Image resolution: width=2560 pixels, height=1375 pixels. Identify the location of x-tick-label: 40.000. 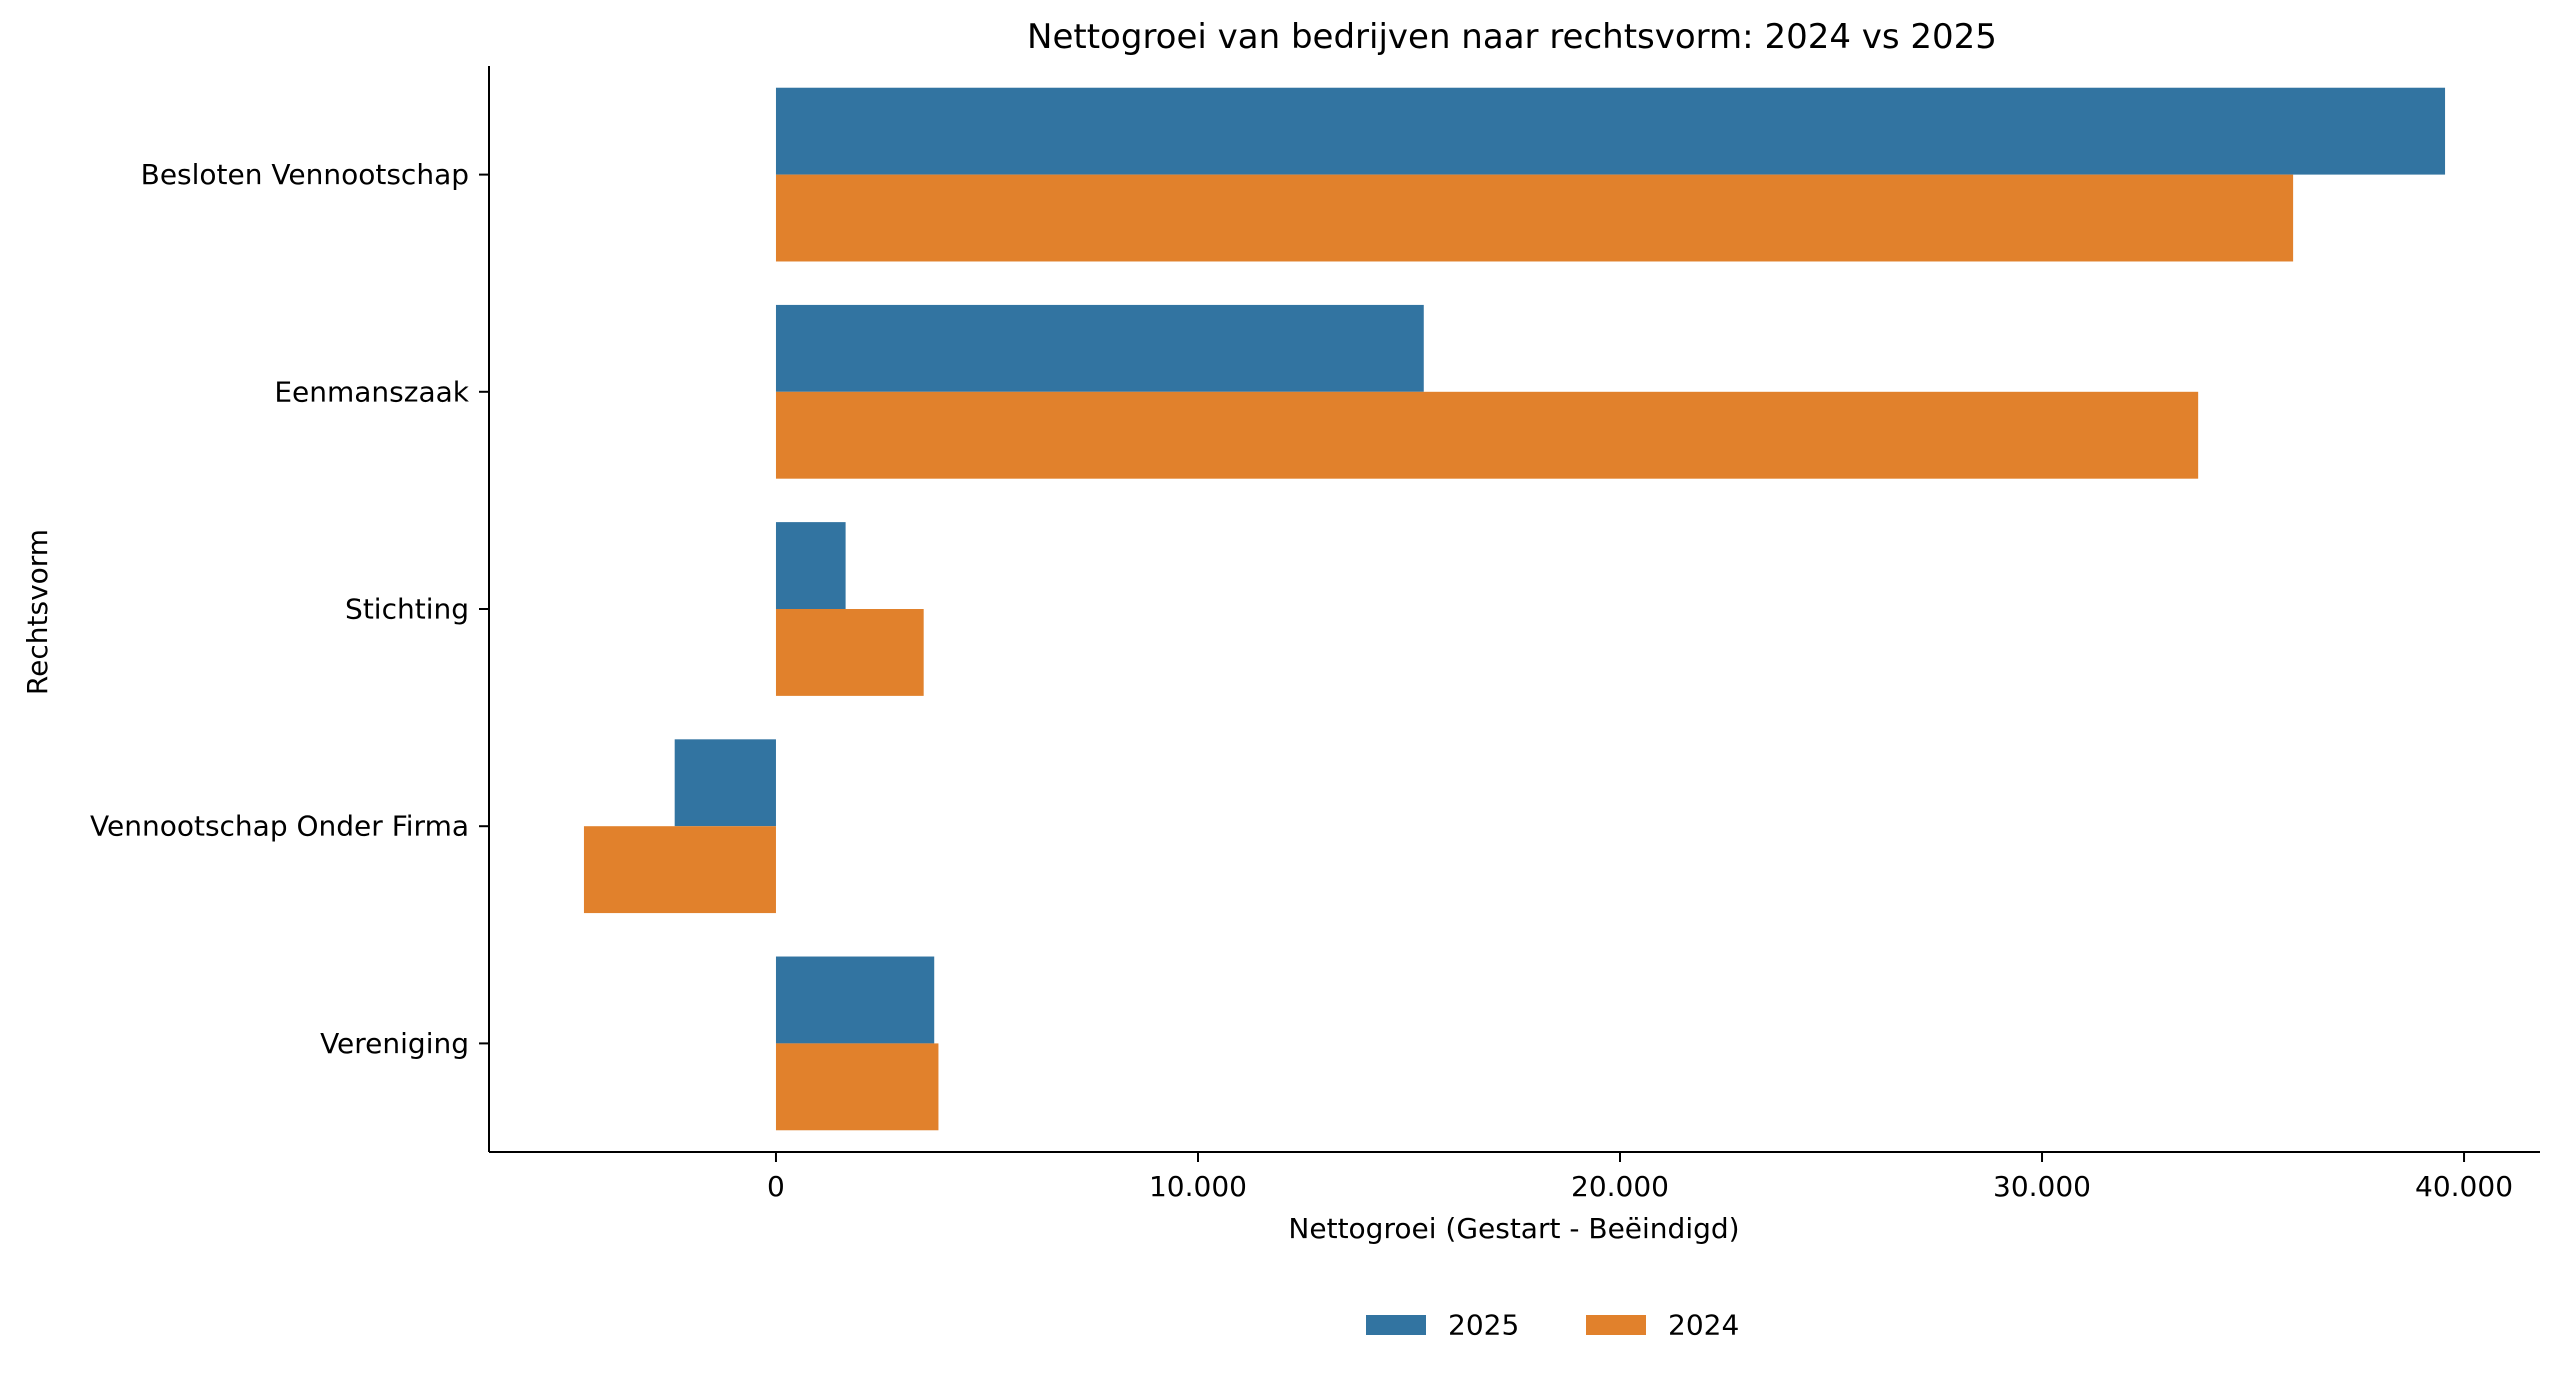
(2464, 1186).